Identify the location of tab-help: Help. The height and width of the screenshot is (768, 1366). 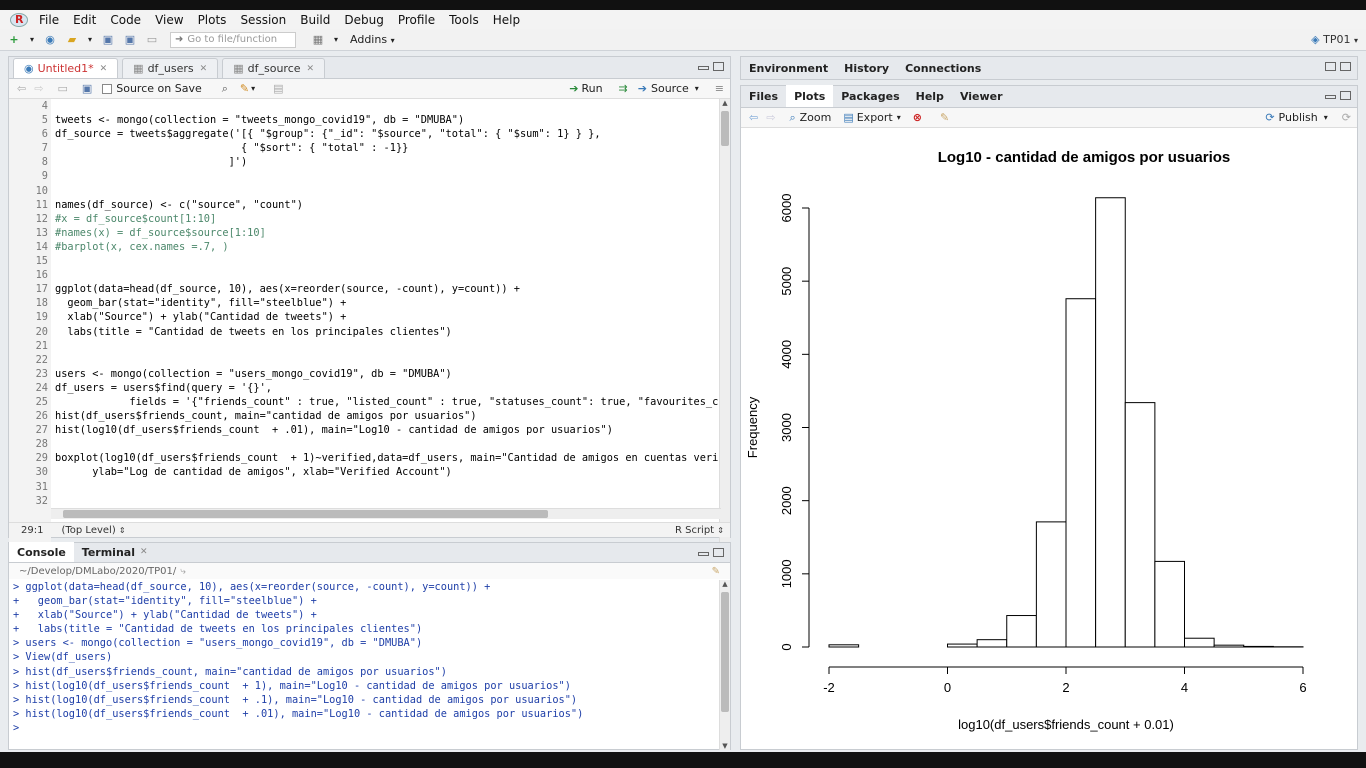
(929, 96).